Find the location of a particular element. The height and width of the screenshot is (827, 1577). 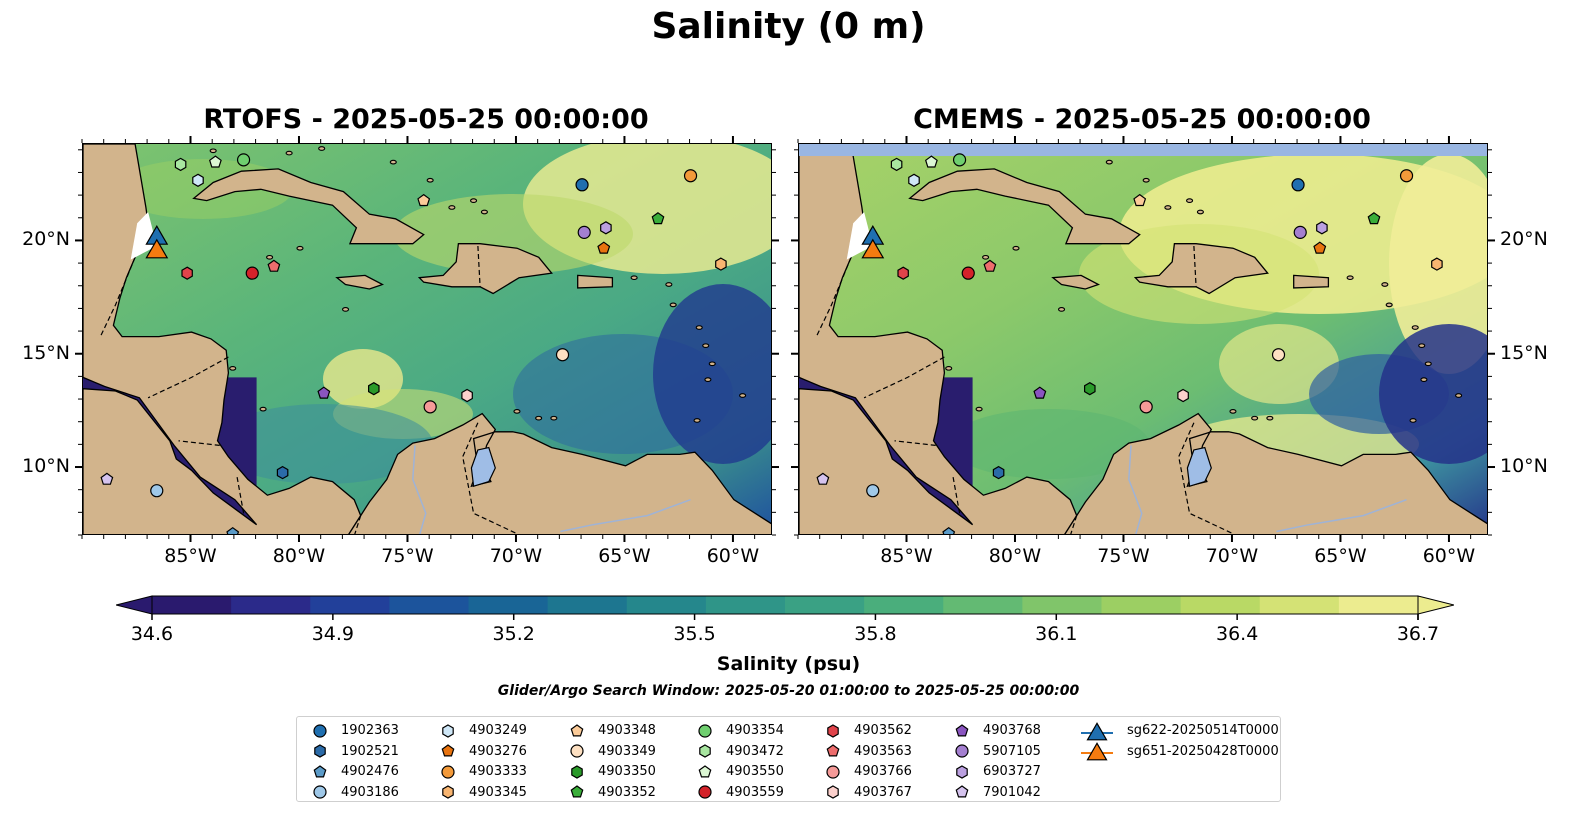

legend-label: 4903562 is located at coordinates (883, 730).